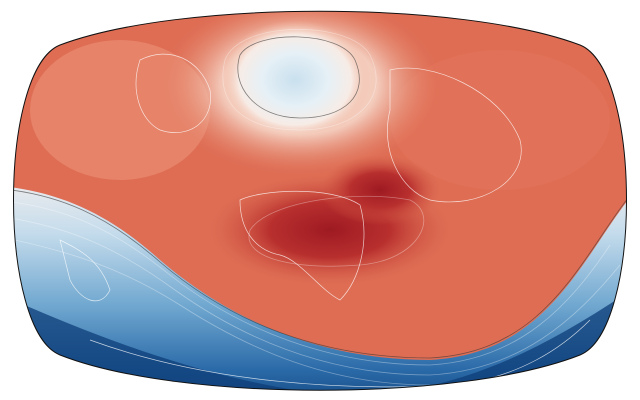 The image size is (640, 400). Describe the element at coordinates (500, 120) in the screenshot. I see `warm-region` at that location.